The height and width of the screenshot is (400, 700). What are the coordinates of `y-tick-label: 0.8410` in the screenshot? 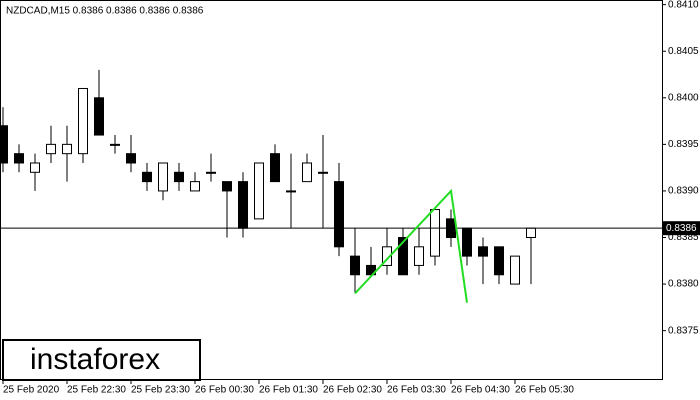 It's located at (683, 5).